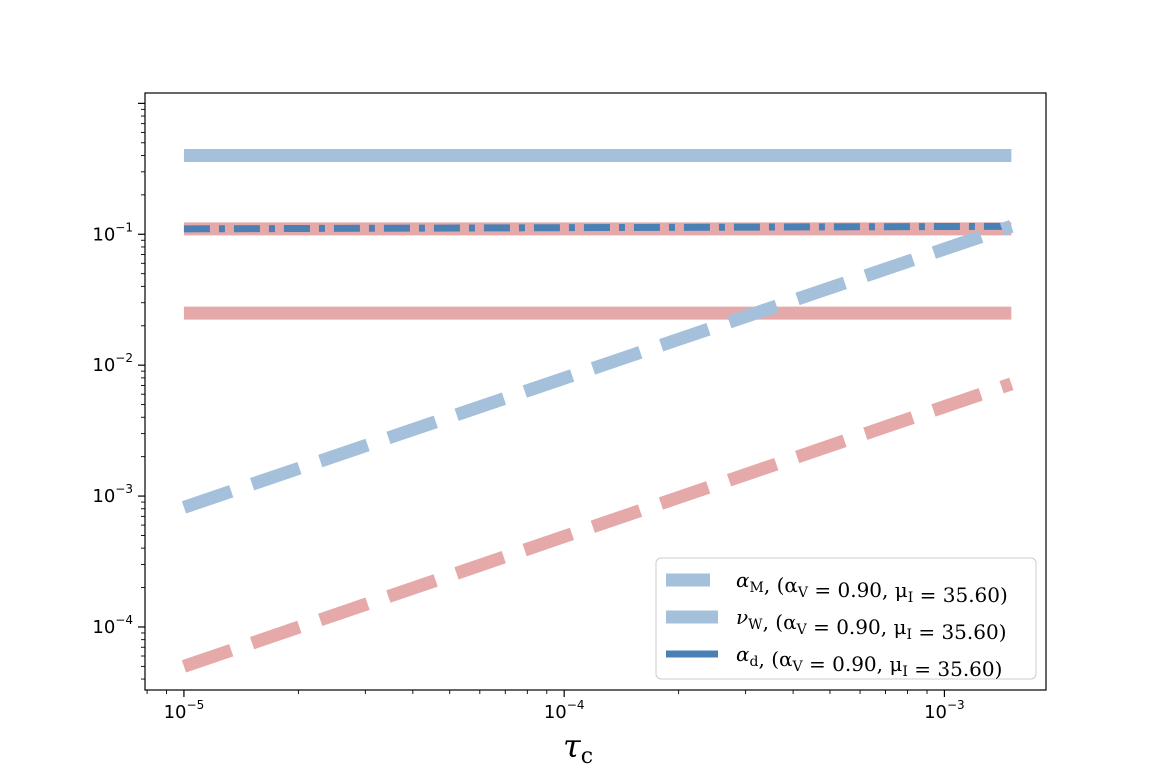 This screenshot has width=1163, height=775. What do you see at coordinates (872, 587) in the screenshot?
I see `legend-label: αM, (αV = 0.90, μI = 35.60)` at bounding box center [872, 587].